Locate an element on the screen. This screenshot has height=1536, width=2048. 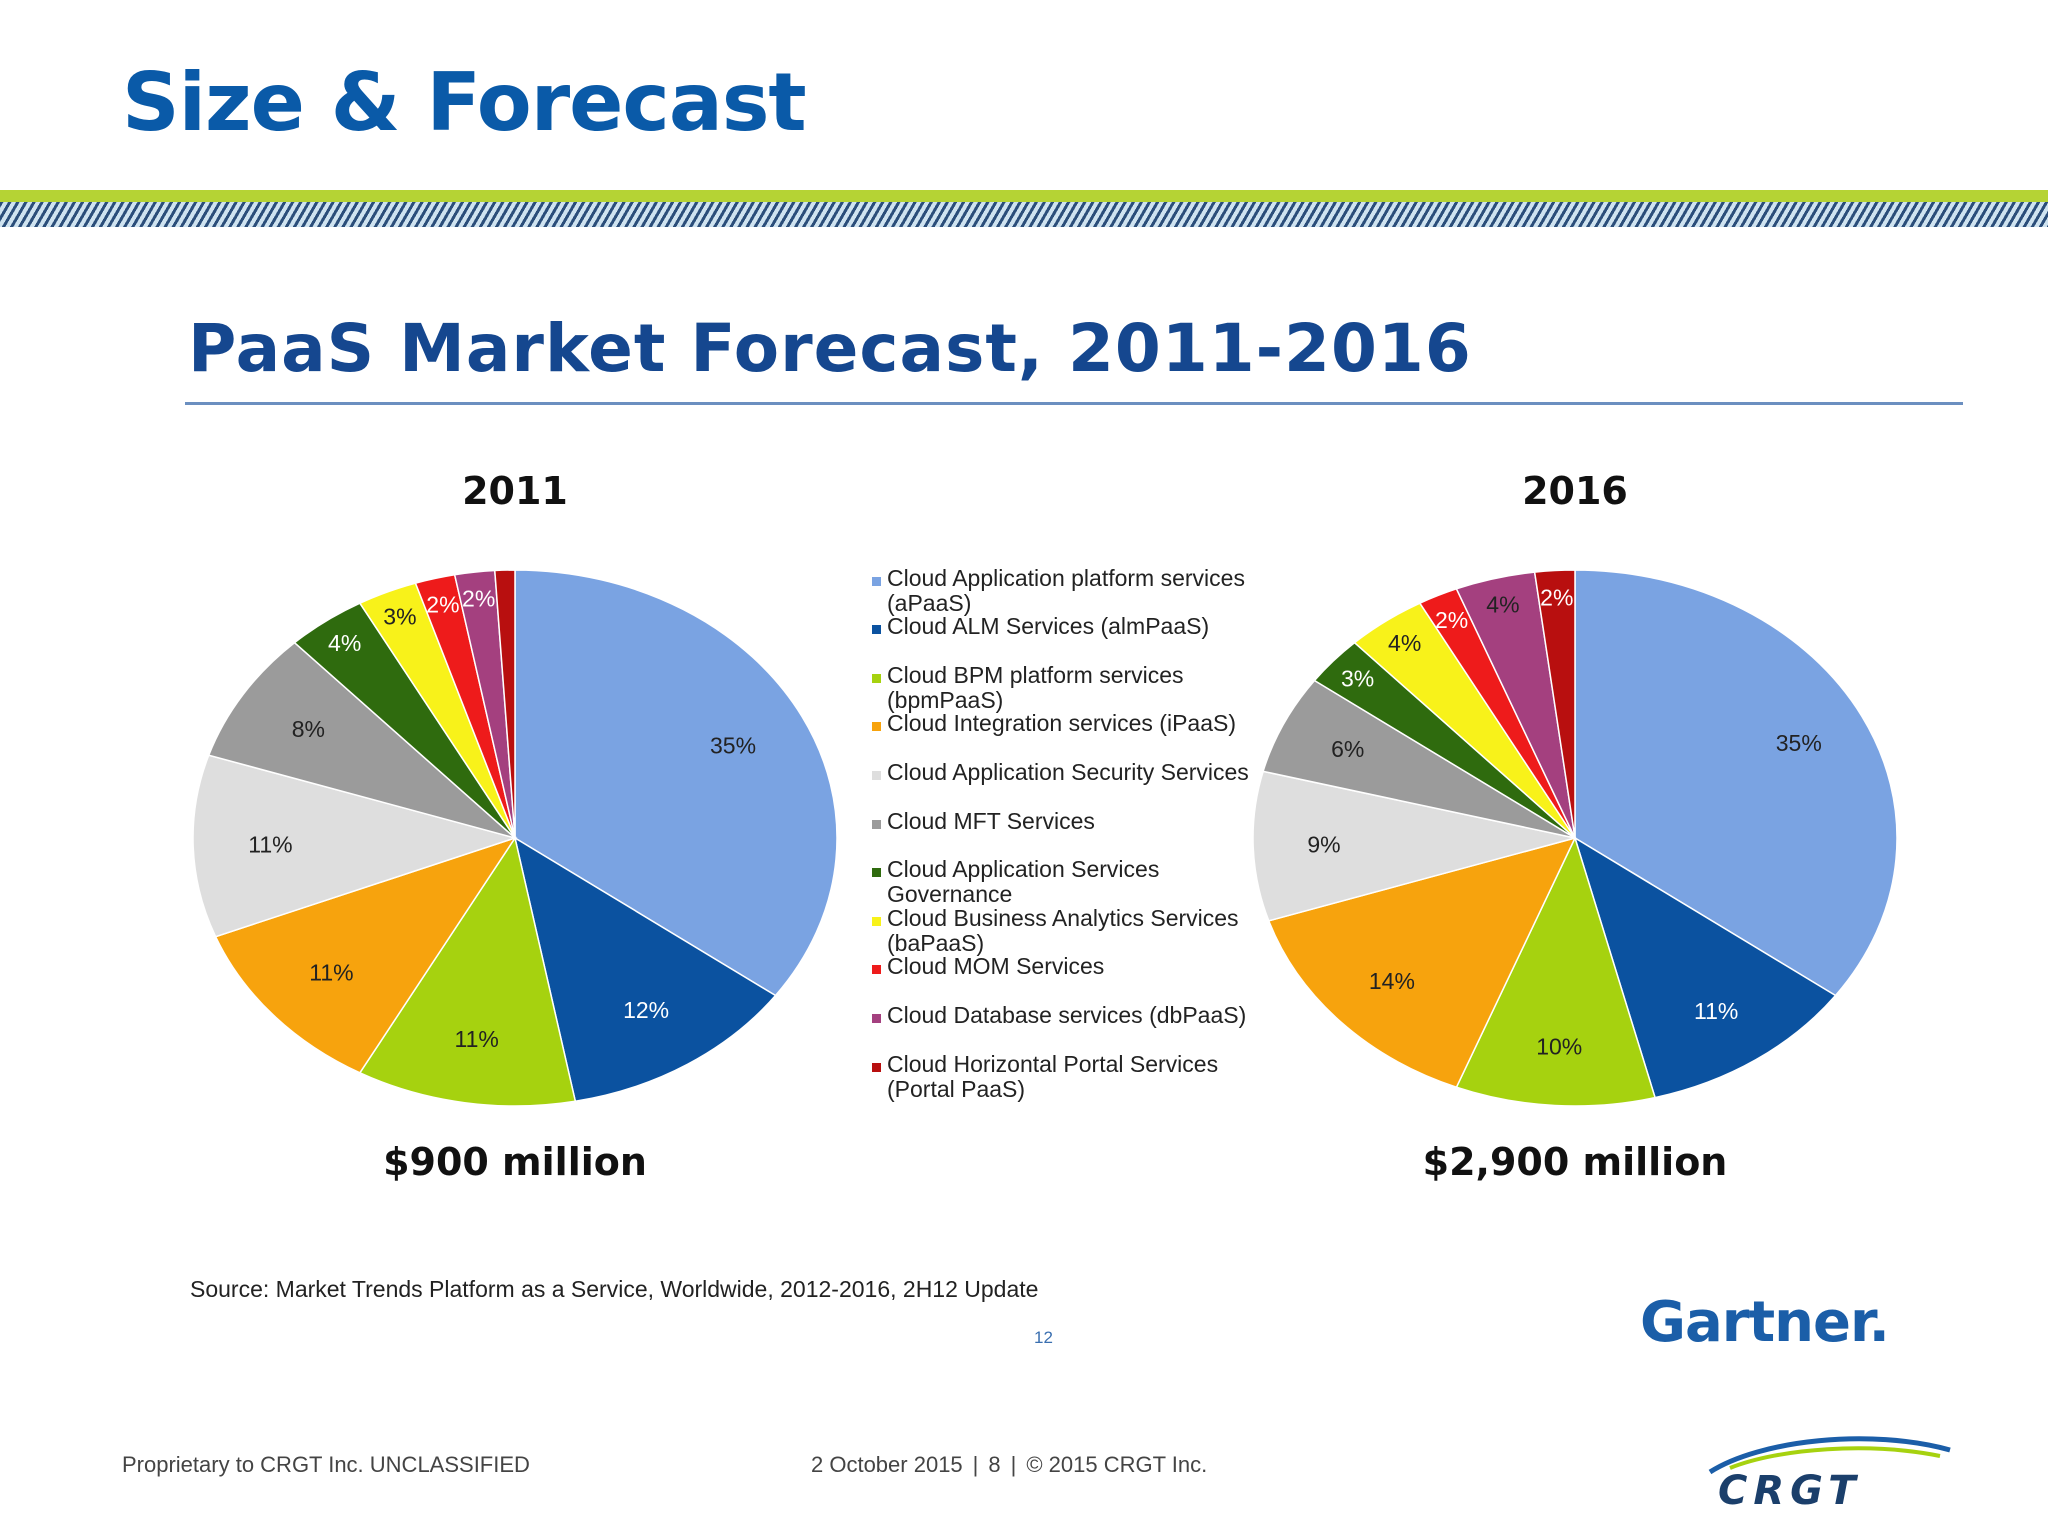
crgt-logo: CRGT is located at coordinates (1829, 1473).